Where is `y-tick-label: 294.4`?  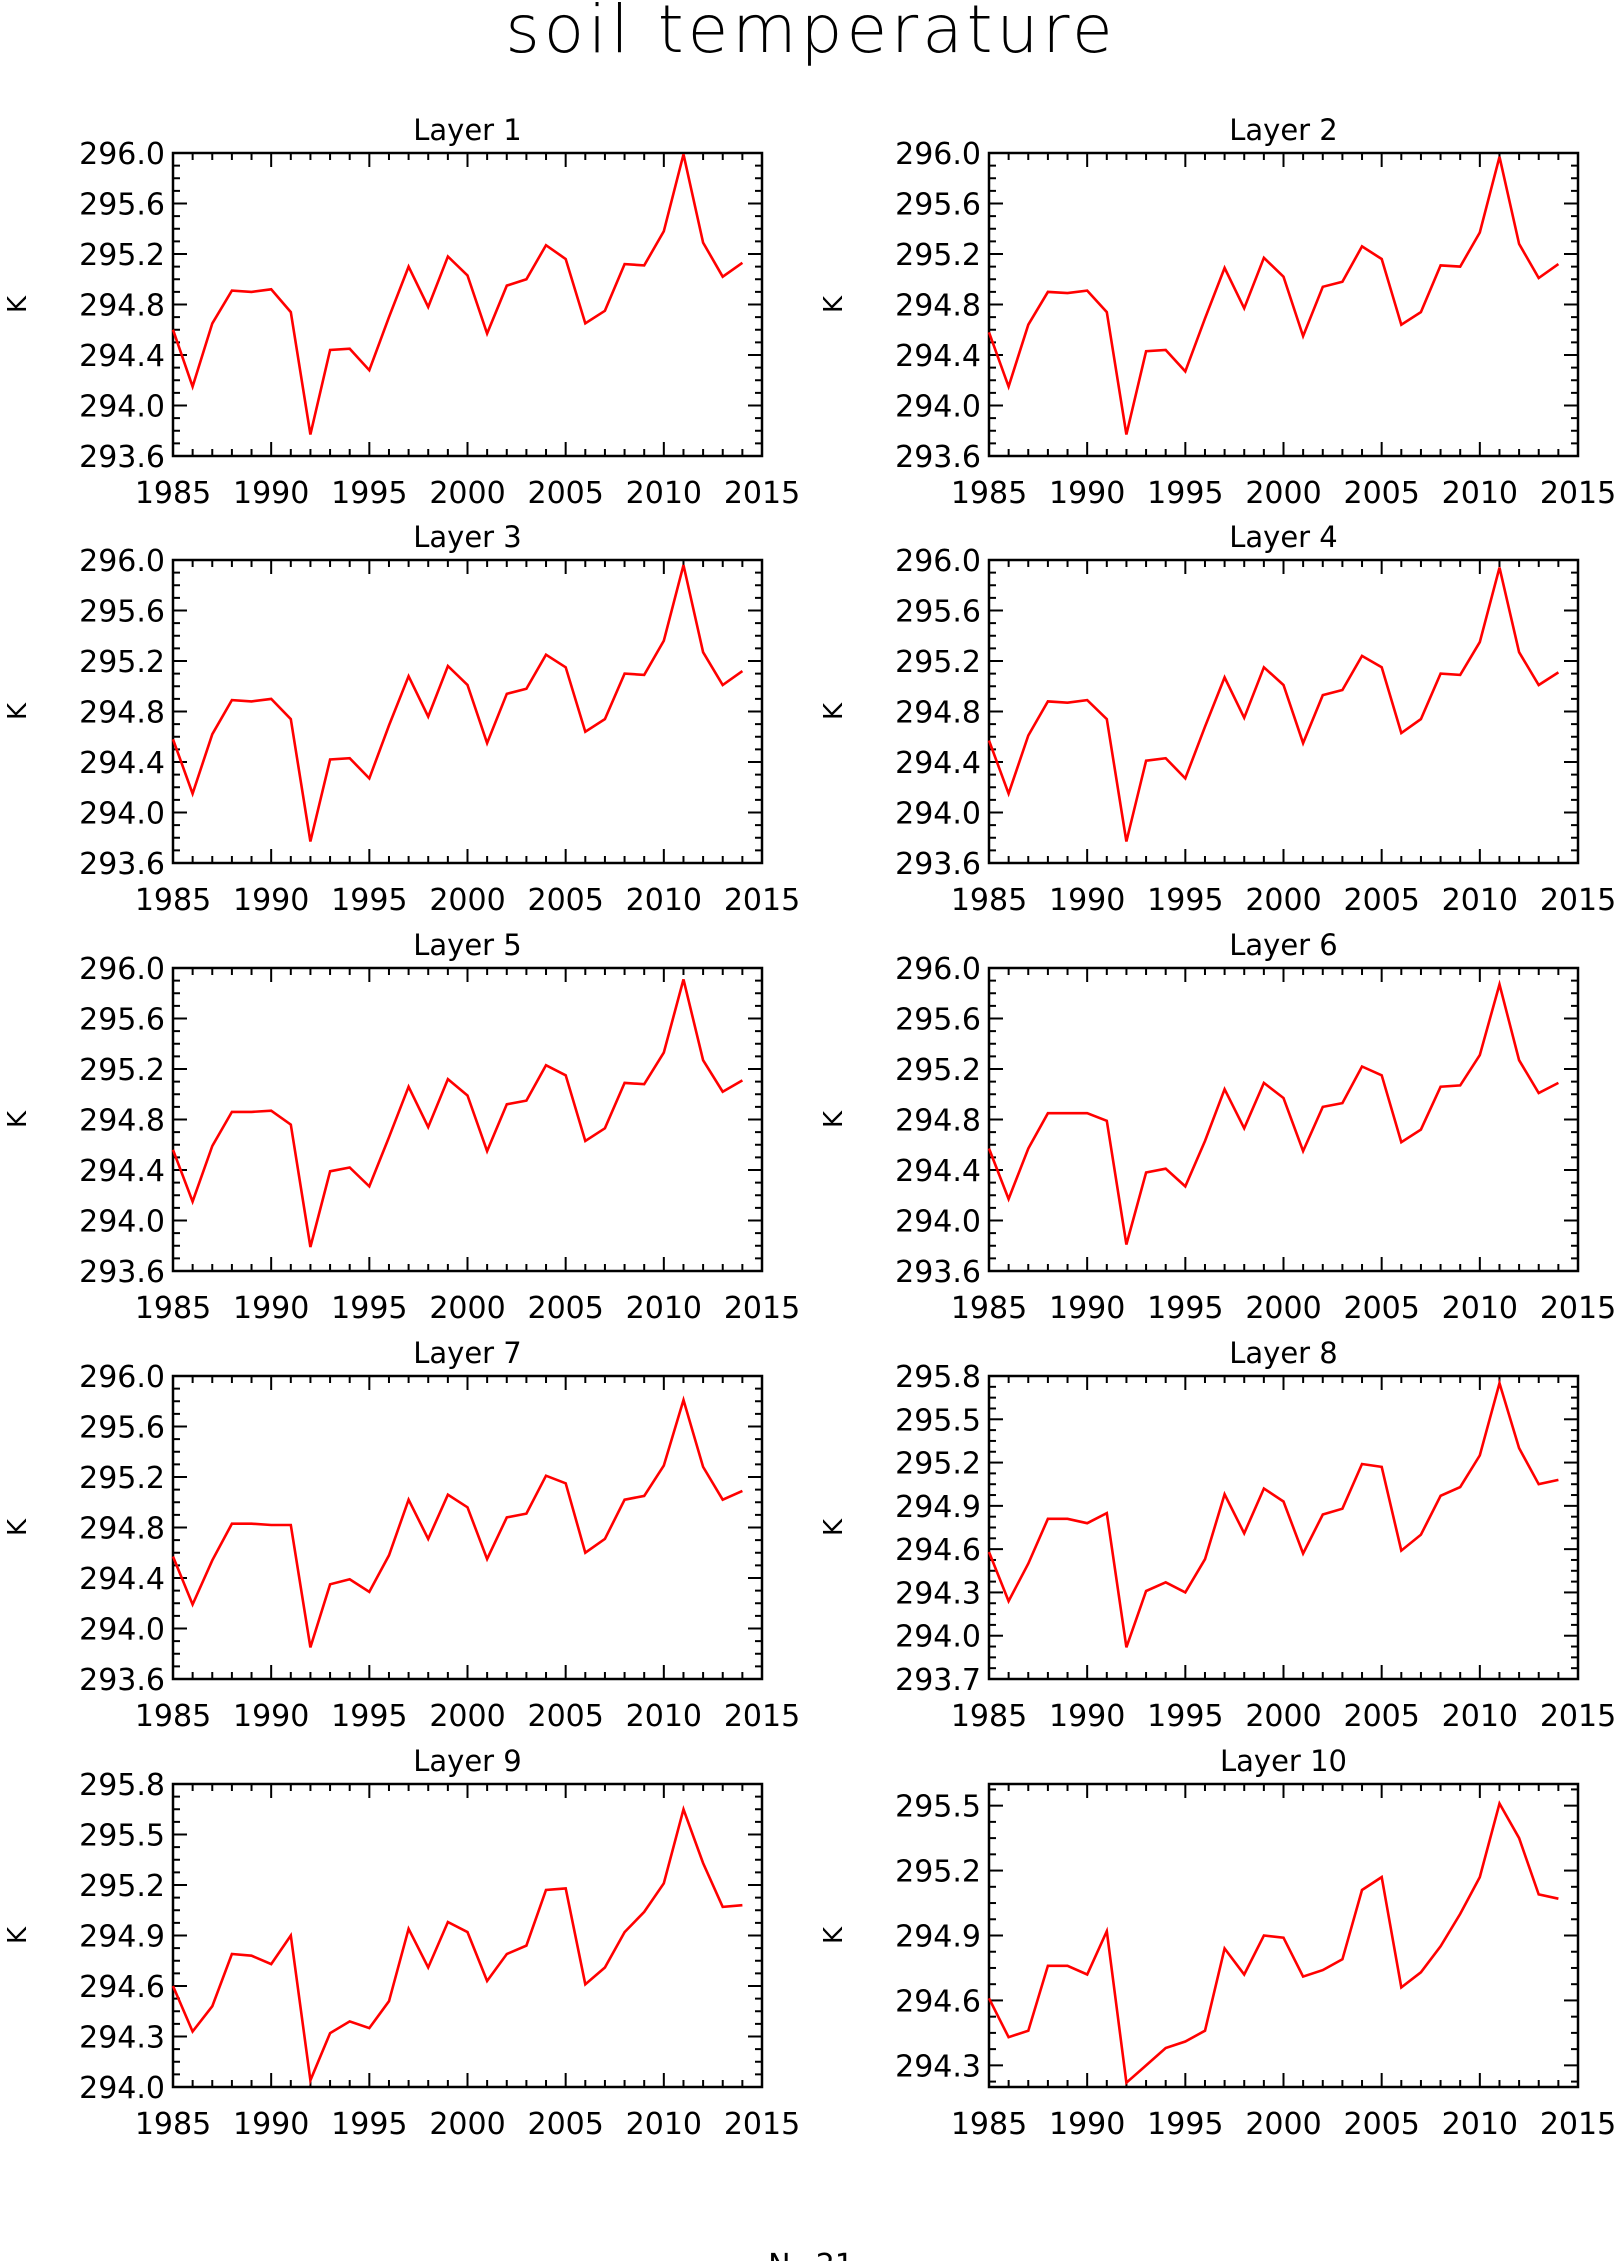
y-tick-label: 294.4 is located at coordinates (938, 356).